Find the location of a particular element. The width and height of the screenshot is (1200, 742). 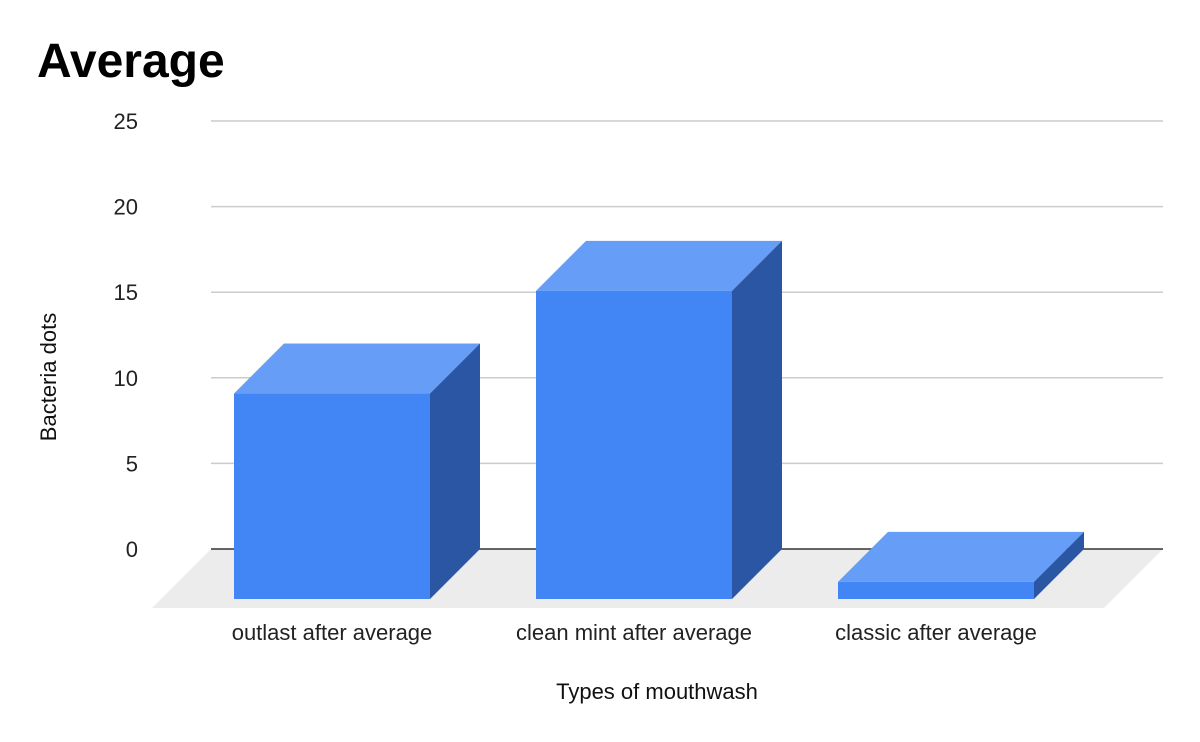

x-axis-title: Types of mouthwash is located at coordinates (657, 691).